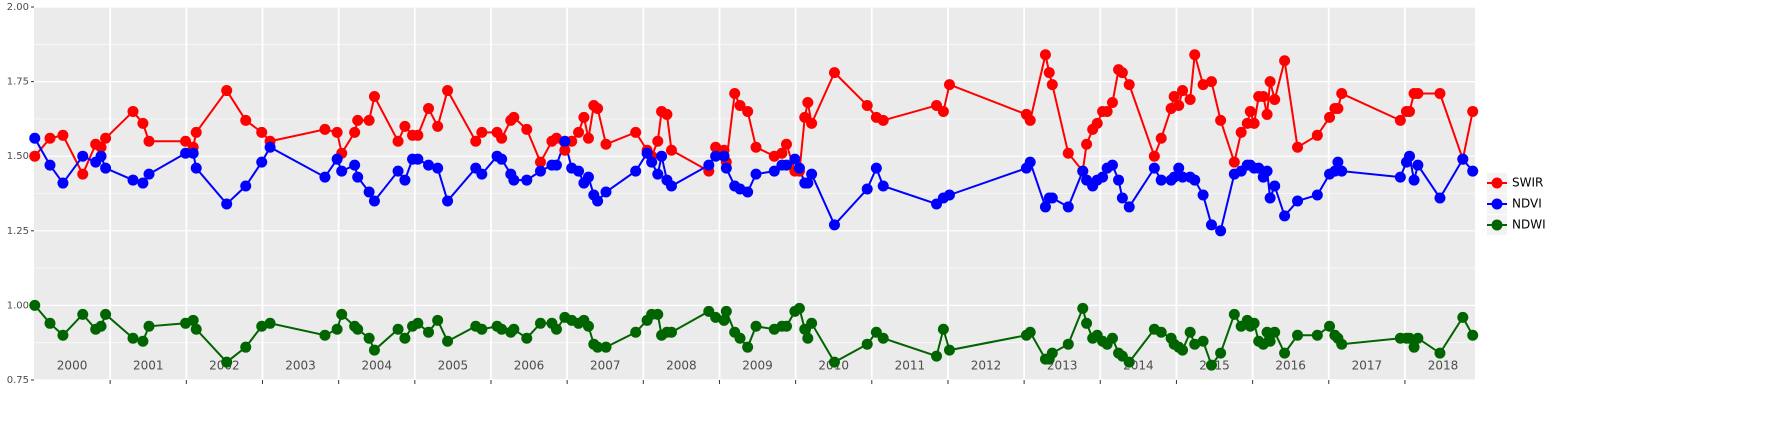  What do you see at coordinates (1062, 366) in the screenshot?
I see `x-tick-label: 2013` at bounding box center [1062, 366].